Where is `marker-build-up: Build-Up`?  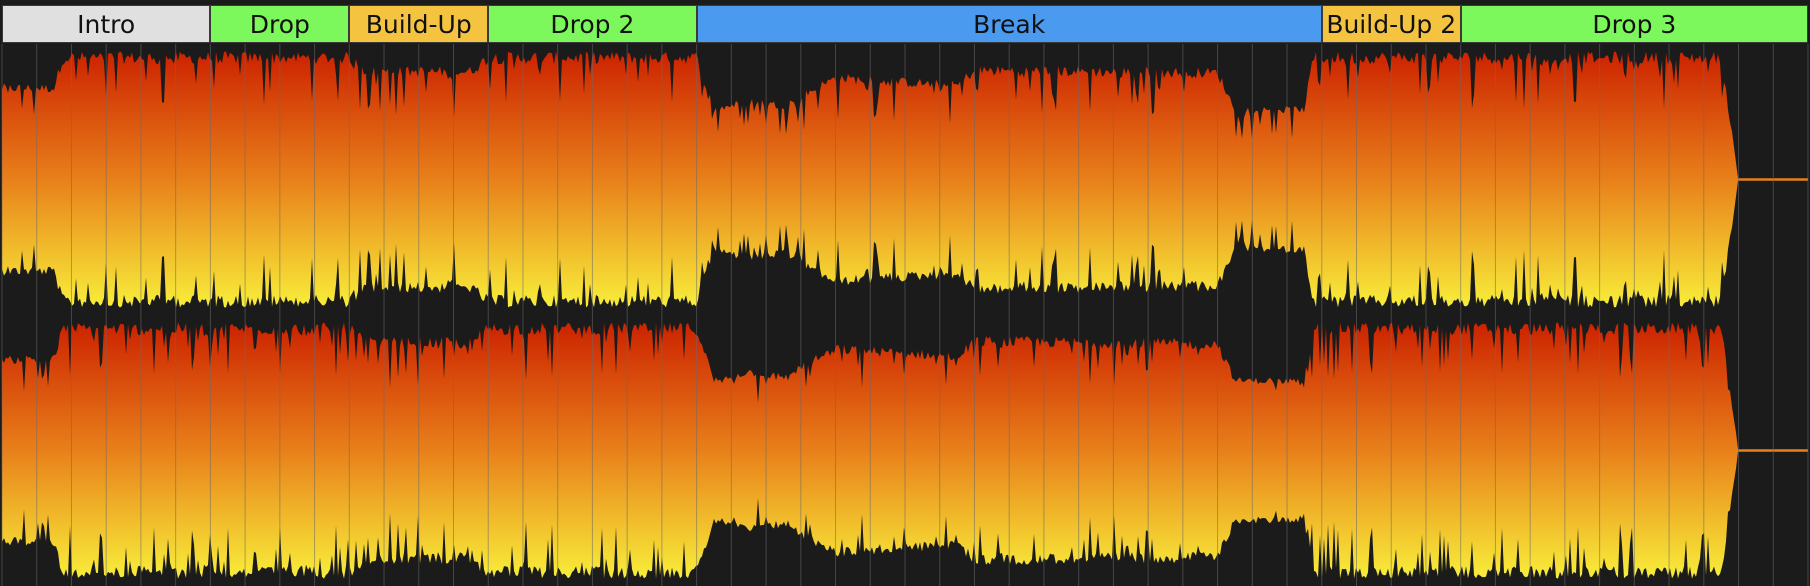
marker-build-up: Build-Up is located at coordinates (419, 24).